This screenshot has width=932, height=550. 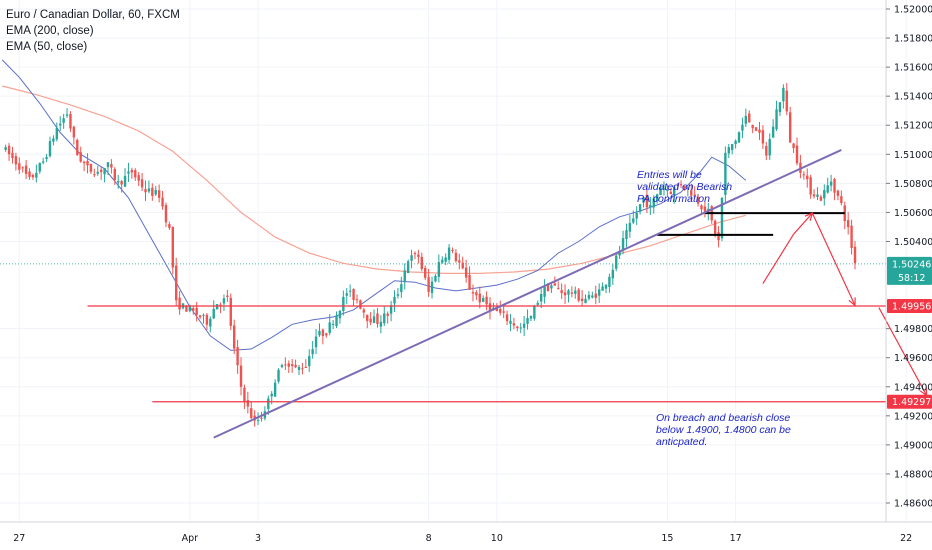 What do you see at coordinates (913, 213) in the screenshot?
I see `y-tick-label: 1.50600` at bounding box center [913, 213].